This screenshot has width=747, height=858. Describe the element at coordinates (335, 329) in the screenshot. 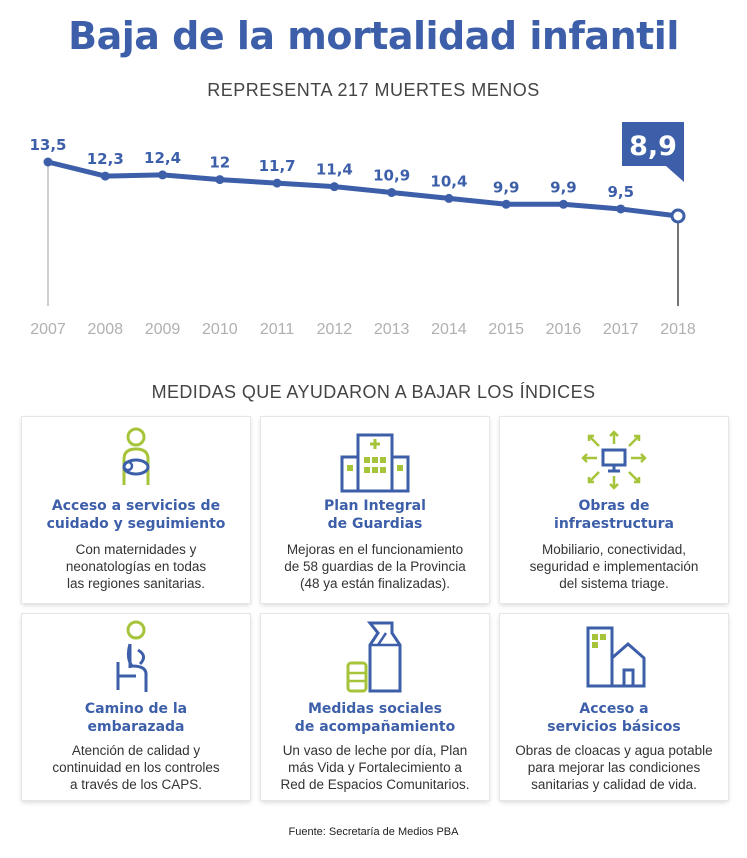

I see `x-tick-label: 2012` at that location.